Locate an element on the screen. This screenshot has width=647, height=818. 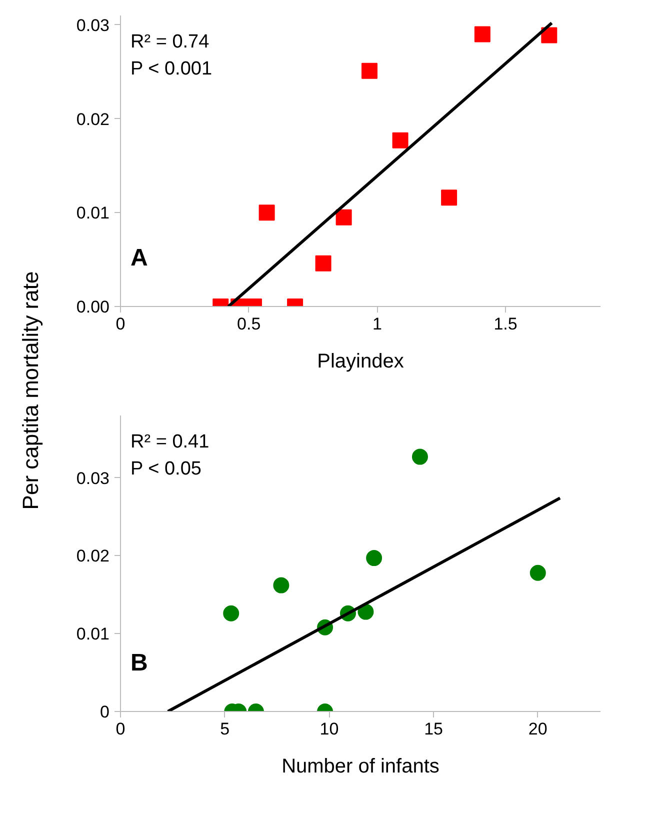
y-tick-label: 0 is located at coordinates (105, 712).